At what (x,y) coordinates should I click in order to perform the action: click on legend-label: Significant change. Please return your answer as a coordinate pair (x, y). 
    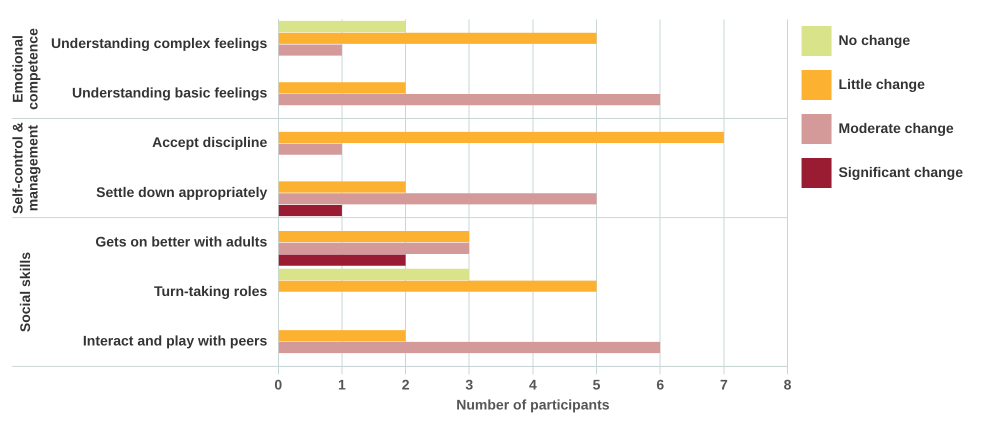
    Looking at the image, I should click on (901, 172).